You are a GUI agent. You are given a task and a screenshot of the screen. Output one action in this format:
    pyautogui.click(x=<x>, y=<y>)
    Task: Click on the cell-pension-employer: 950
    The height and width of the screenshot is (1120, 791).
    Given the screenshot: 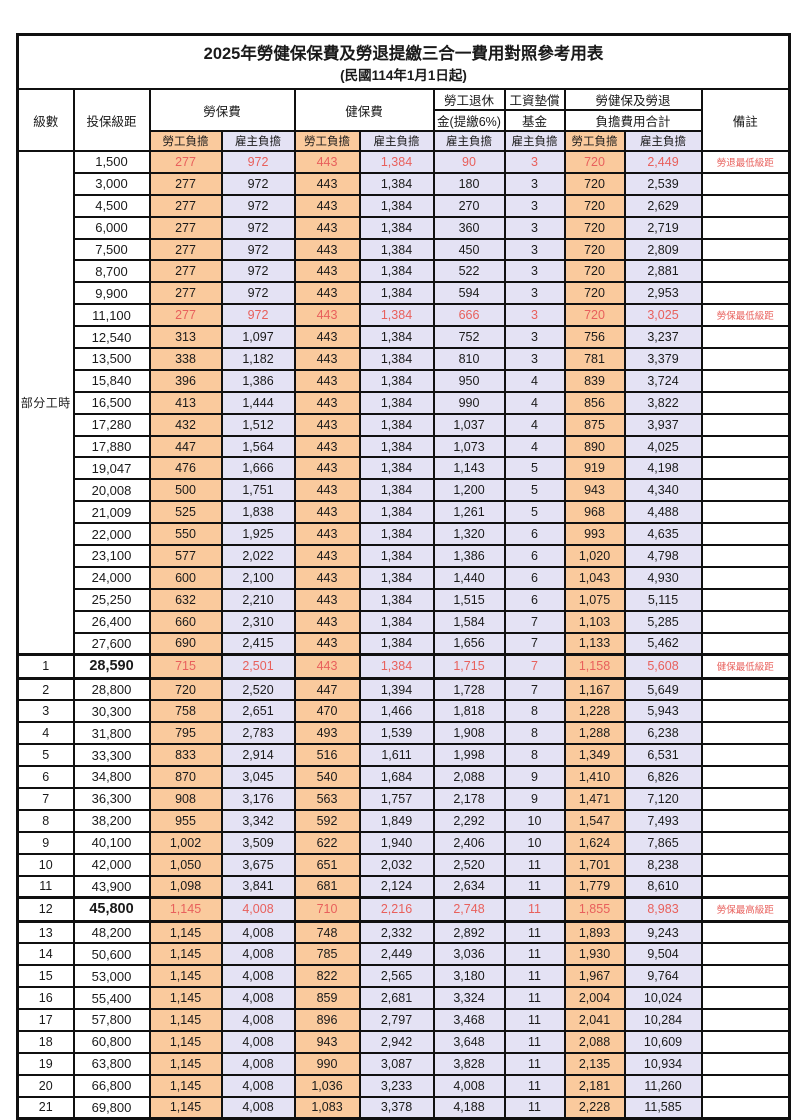 What is the action you would take?
    pyautogui.click(x=469, y=380)
    